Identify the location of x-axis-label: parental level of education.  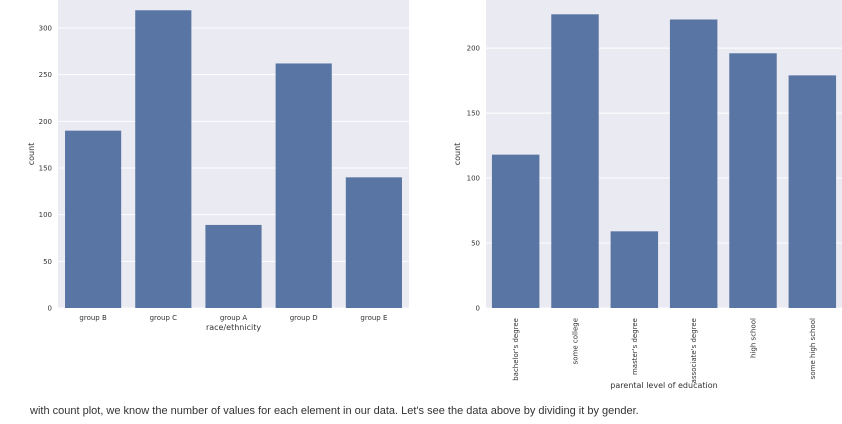
(663, 385).